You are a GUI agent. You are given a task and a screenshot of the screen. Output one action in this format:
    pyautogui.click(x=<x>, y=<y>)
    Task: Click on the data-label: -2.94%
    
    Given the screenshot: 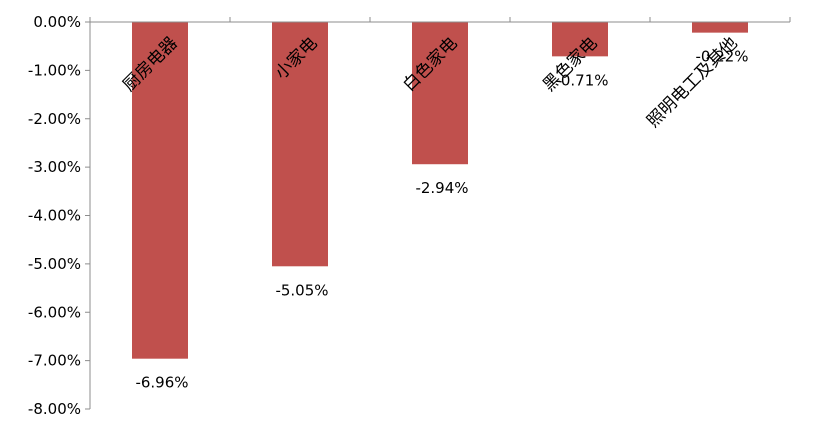 What is the action you would take?
    pyautogui.click(x=441, y=188)
    